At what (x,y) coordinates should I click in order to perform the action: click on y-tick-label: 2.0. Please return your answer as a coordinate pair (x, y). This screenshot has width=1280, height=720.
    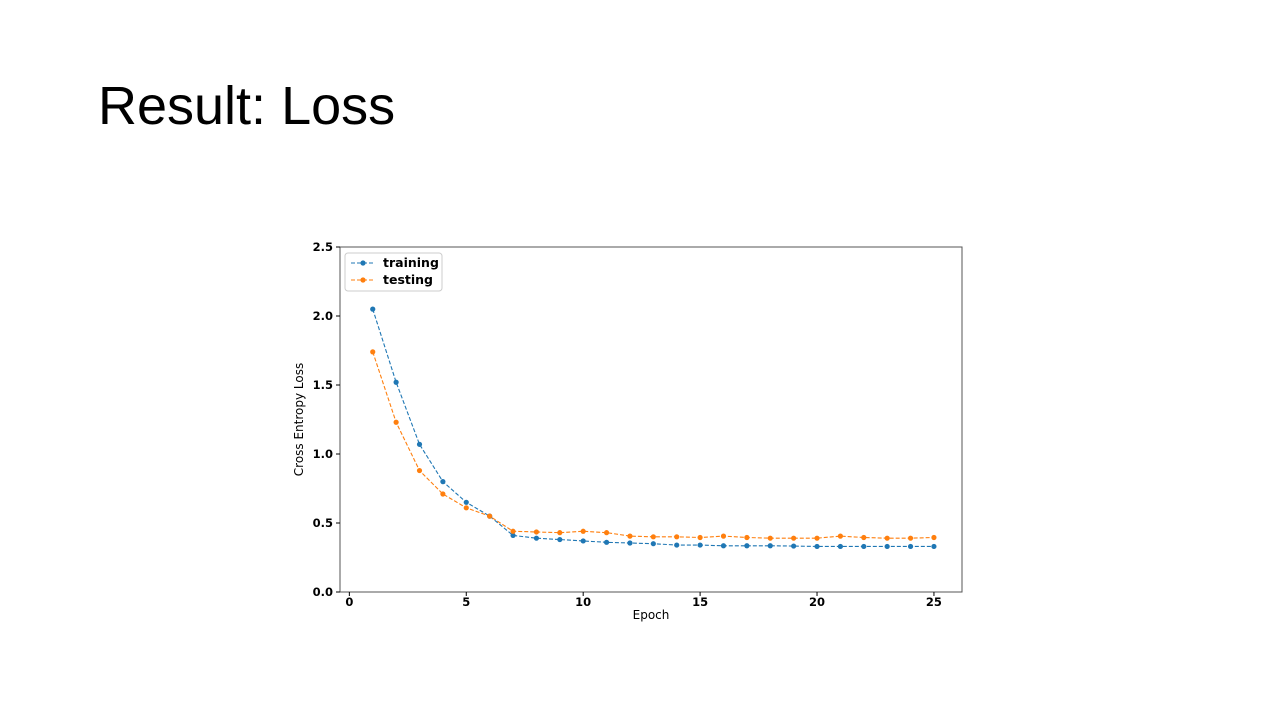
    Looking at the image, I should click on (323, 316).